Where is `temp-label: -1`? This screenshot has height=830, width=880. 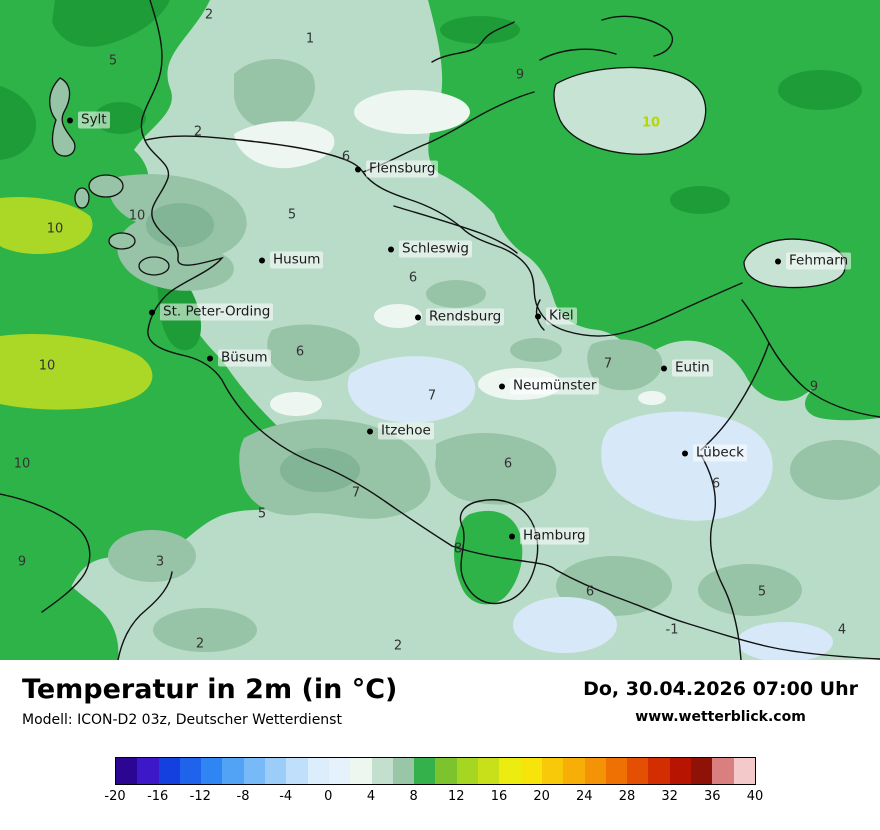
temp-label: -1 is located at coordinates (672, 630).